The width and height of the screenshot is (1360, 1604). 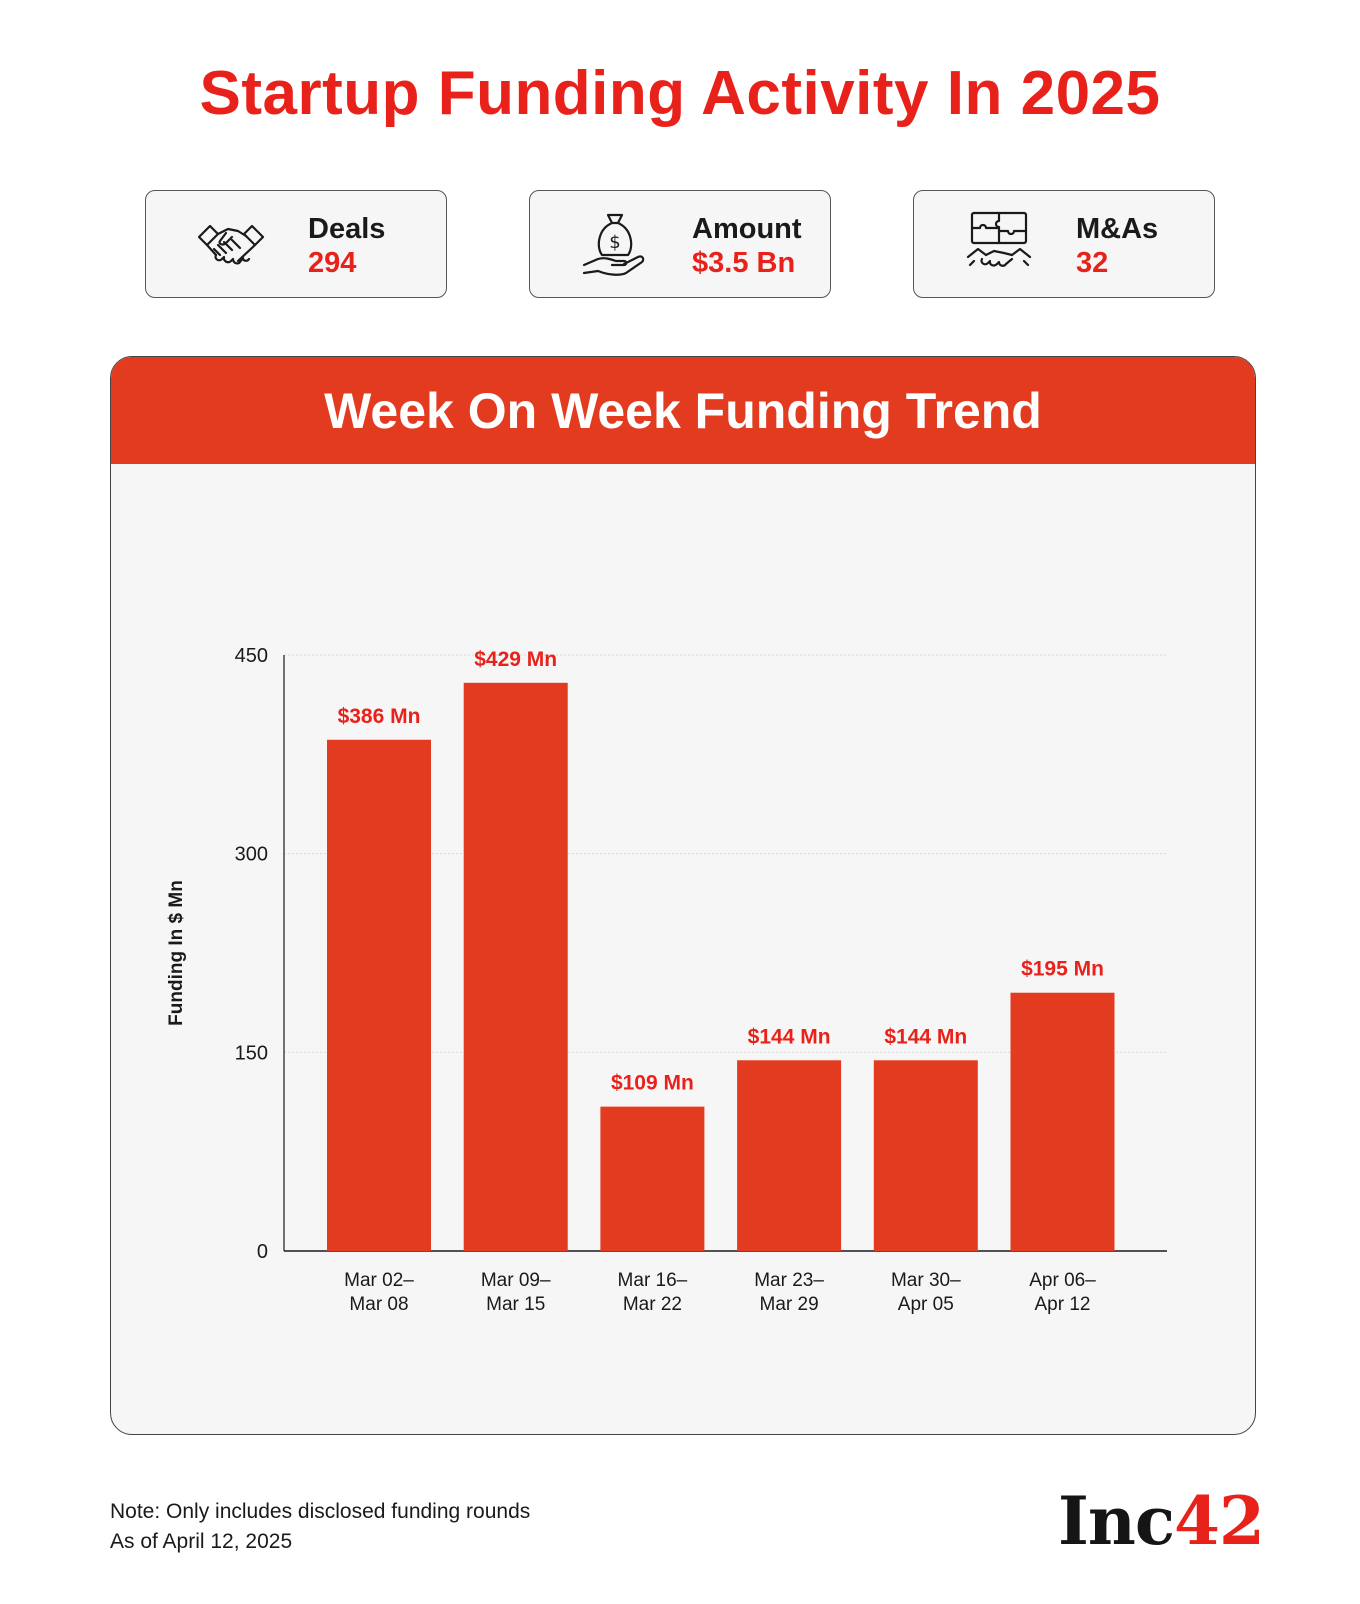 I want to click on deals-value: 294, so click(x=332, y=263).